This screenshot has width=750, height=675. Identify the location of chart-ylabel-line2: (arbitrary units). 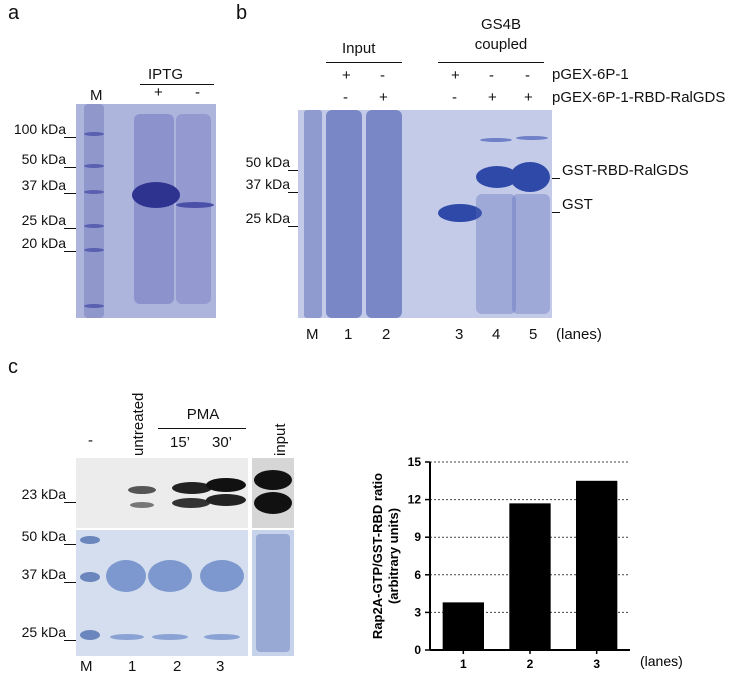
(393, 556).